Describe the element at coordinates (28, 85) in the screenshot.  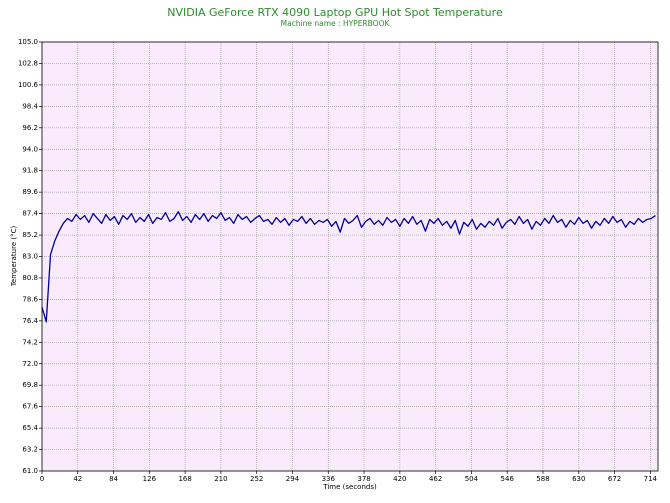
I see `y-tick-label: 100.6` at that location.